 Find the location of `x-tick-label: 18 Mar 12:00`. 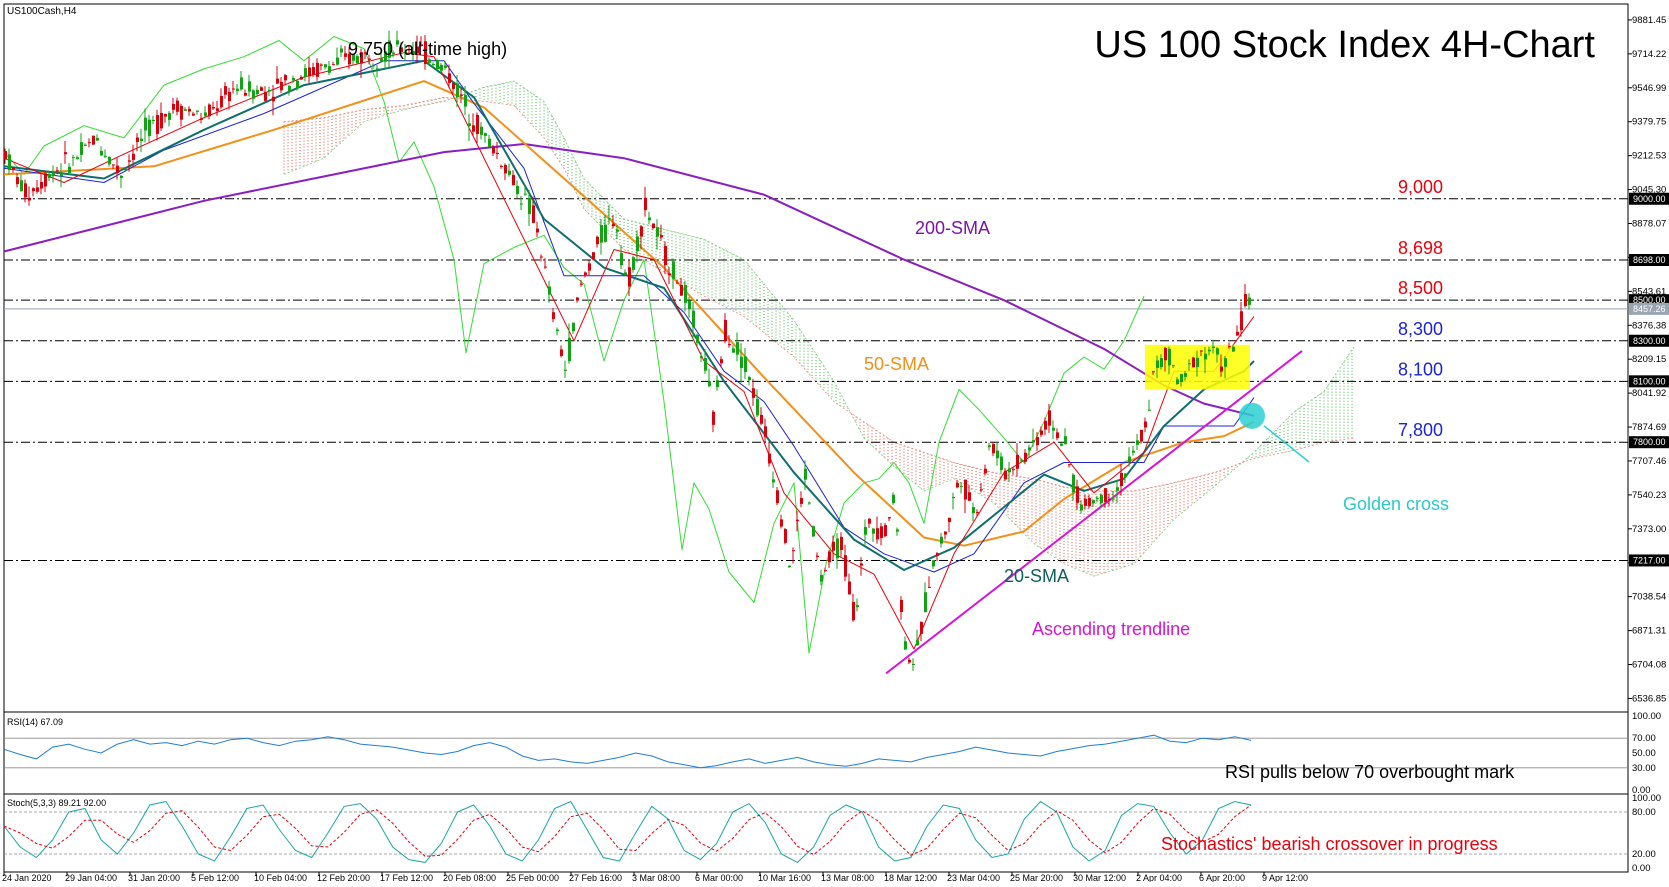

x-tick-label: 18 Mar 12:00 is located at coordinates (910, 877).